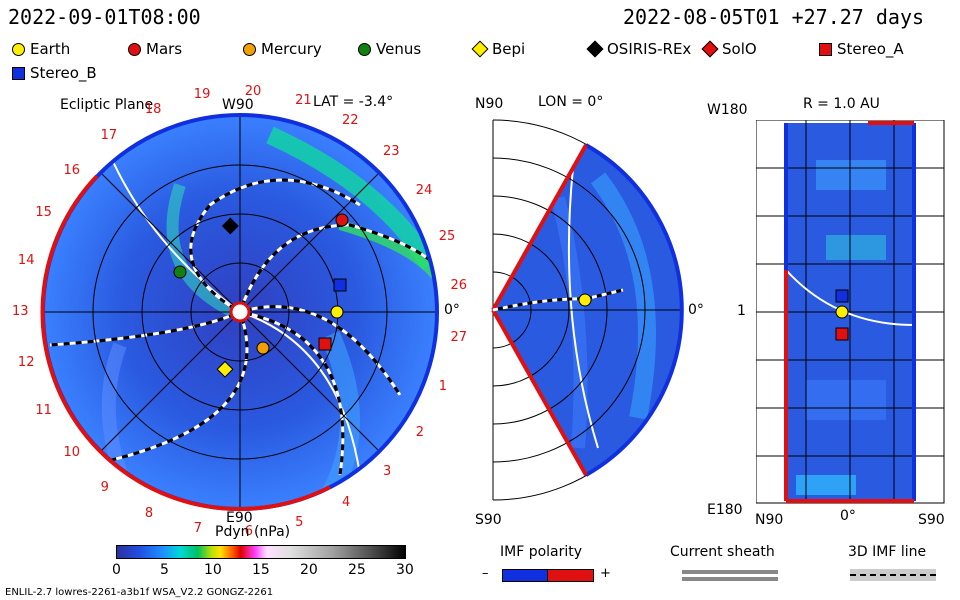  I want to click on legend-marker-venus, so click(364, 49).